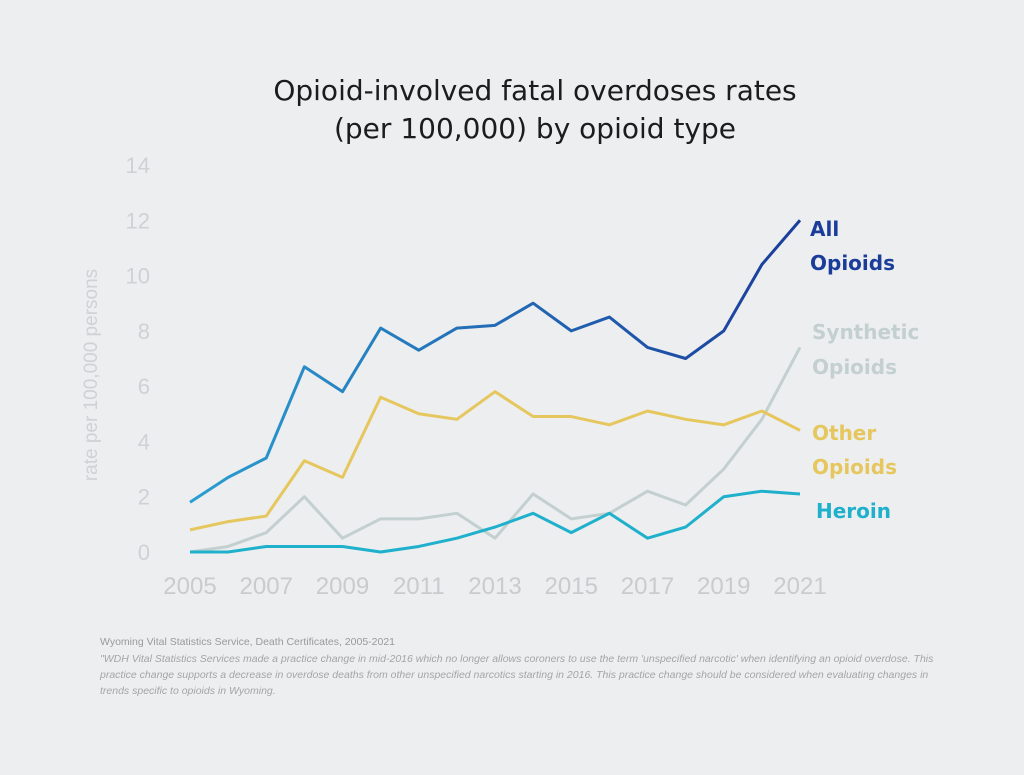 Image resolution: width=1024 pixels, height=775 pixels. What do you see at coordinates (844, 433) in the screenshot?
I see `series-label-3: Other` at bounding box center [844, 433].